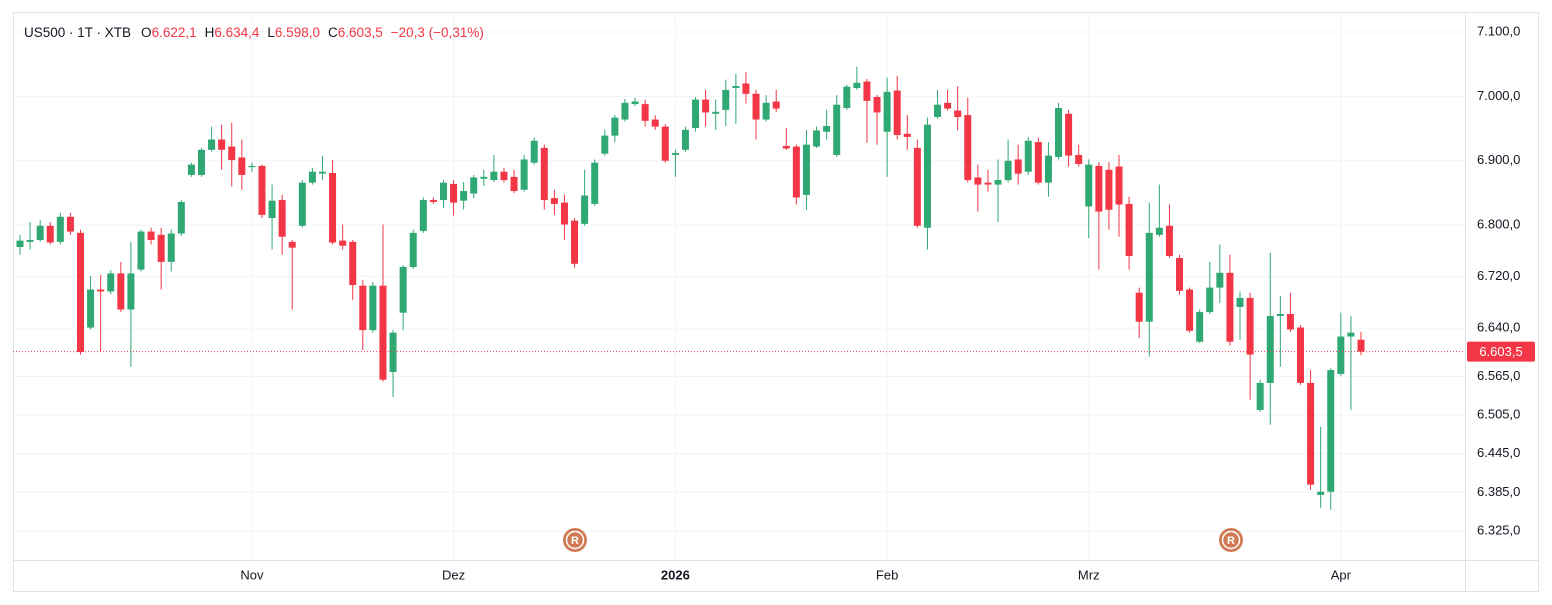  What do you see at coordinates (252, 574) in the screenshot?
I see `x-tick-label: Nov` at bounding box center [252, 574].